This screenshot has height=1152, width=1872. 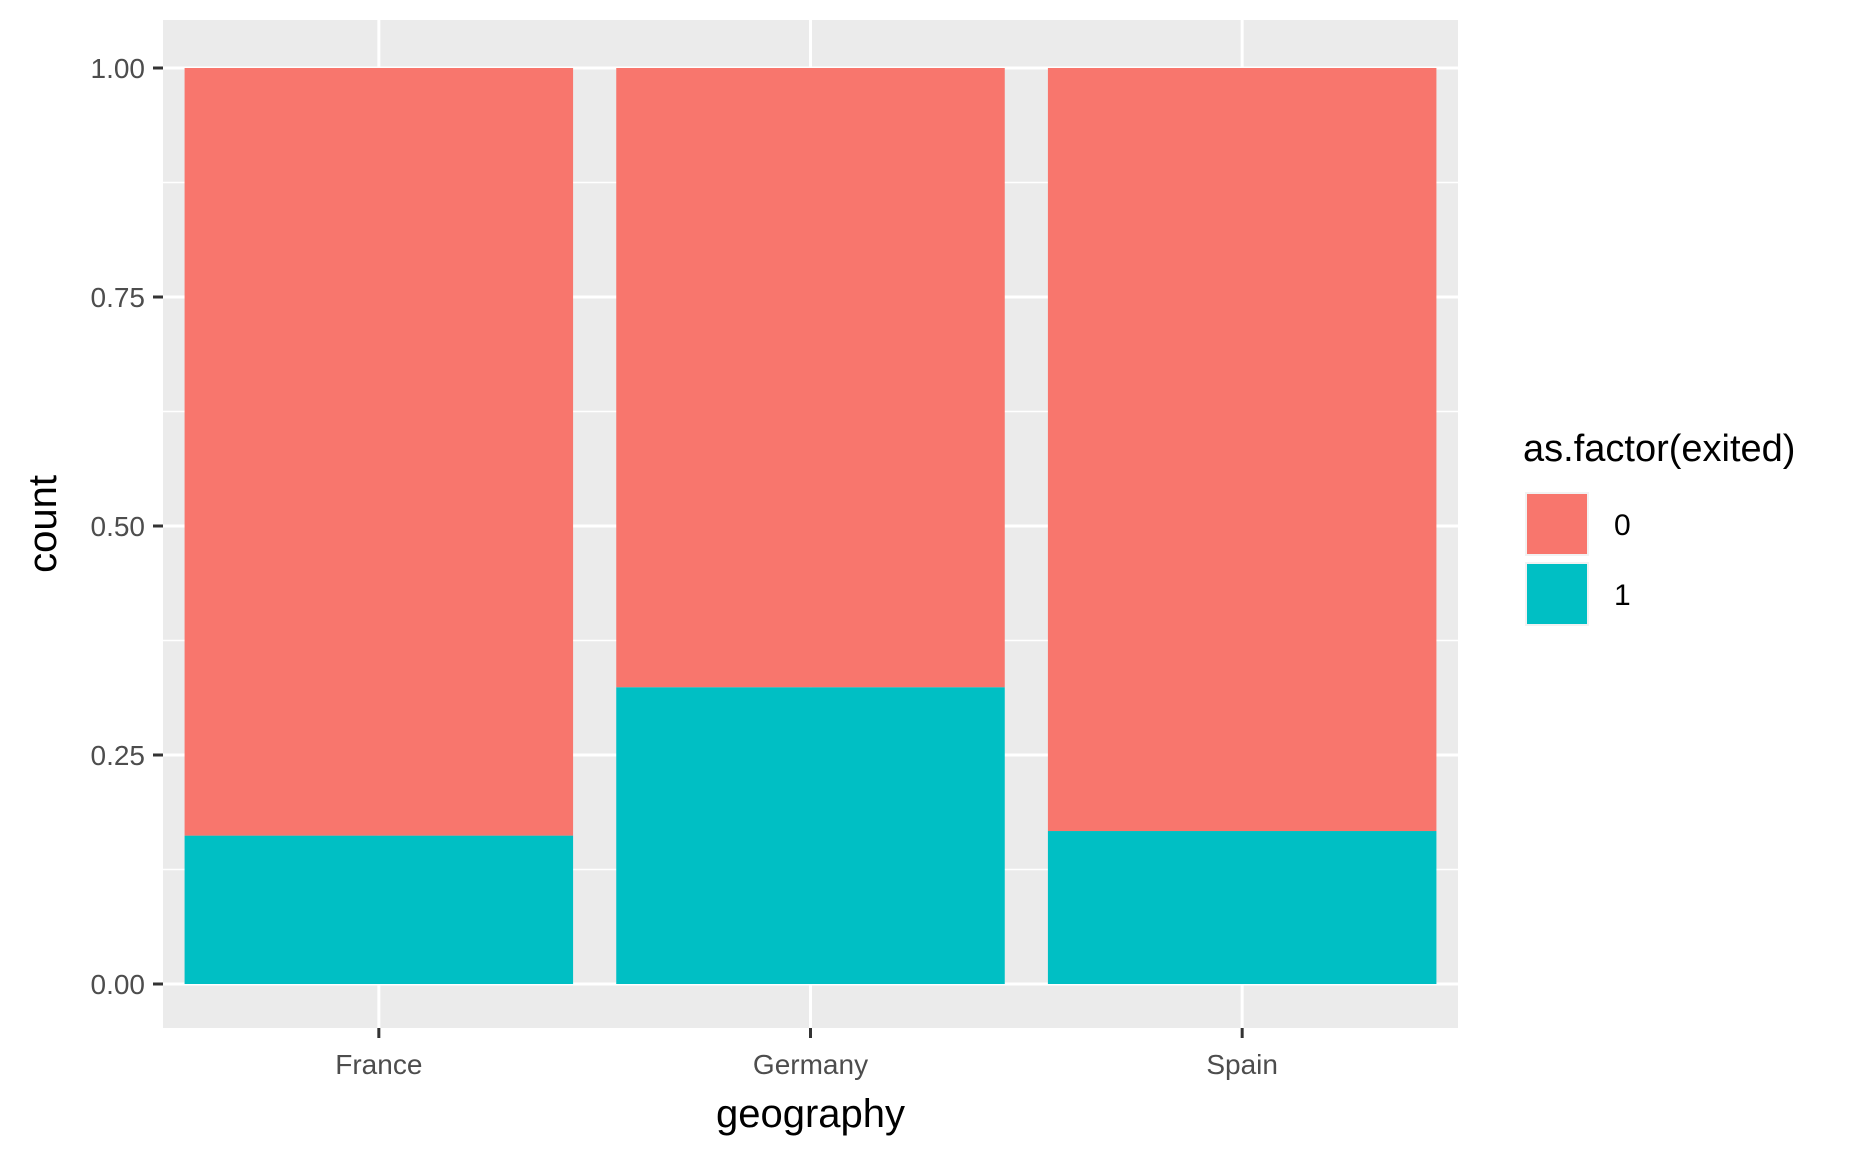 I want to click on y-axis-title: count, so click(x=43, y=524).